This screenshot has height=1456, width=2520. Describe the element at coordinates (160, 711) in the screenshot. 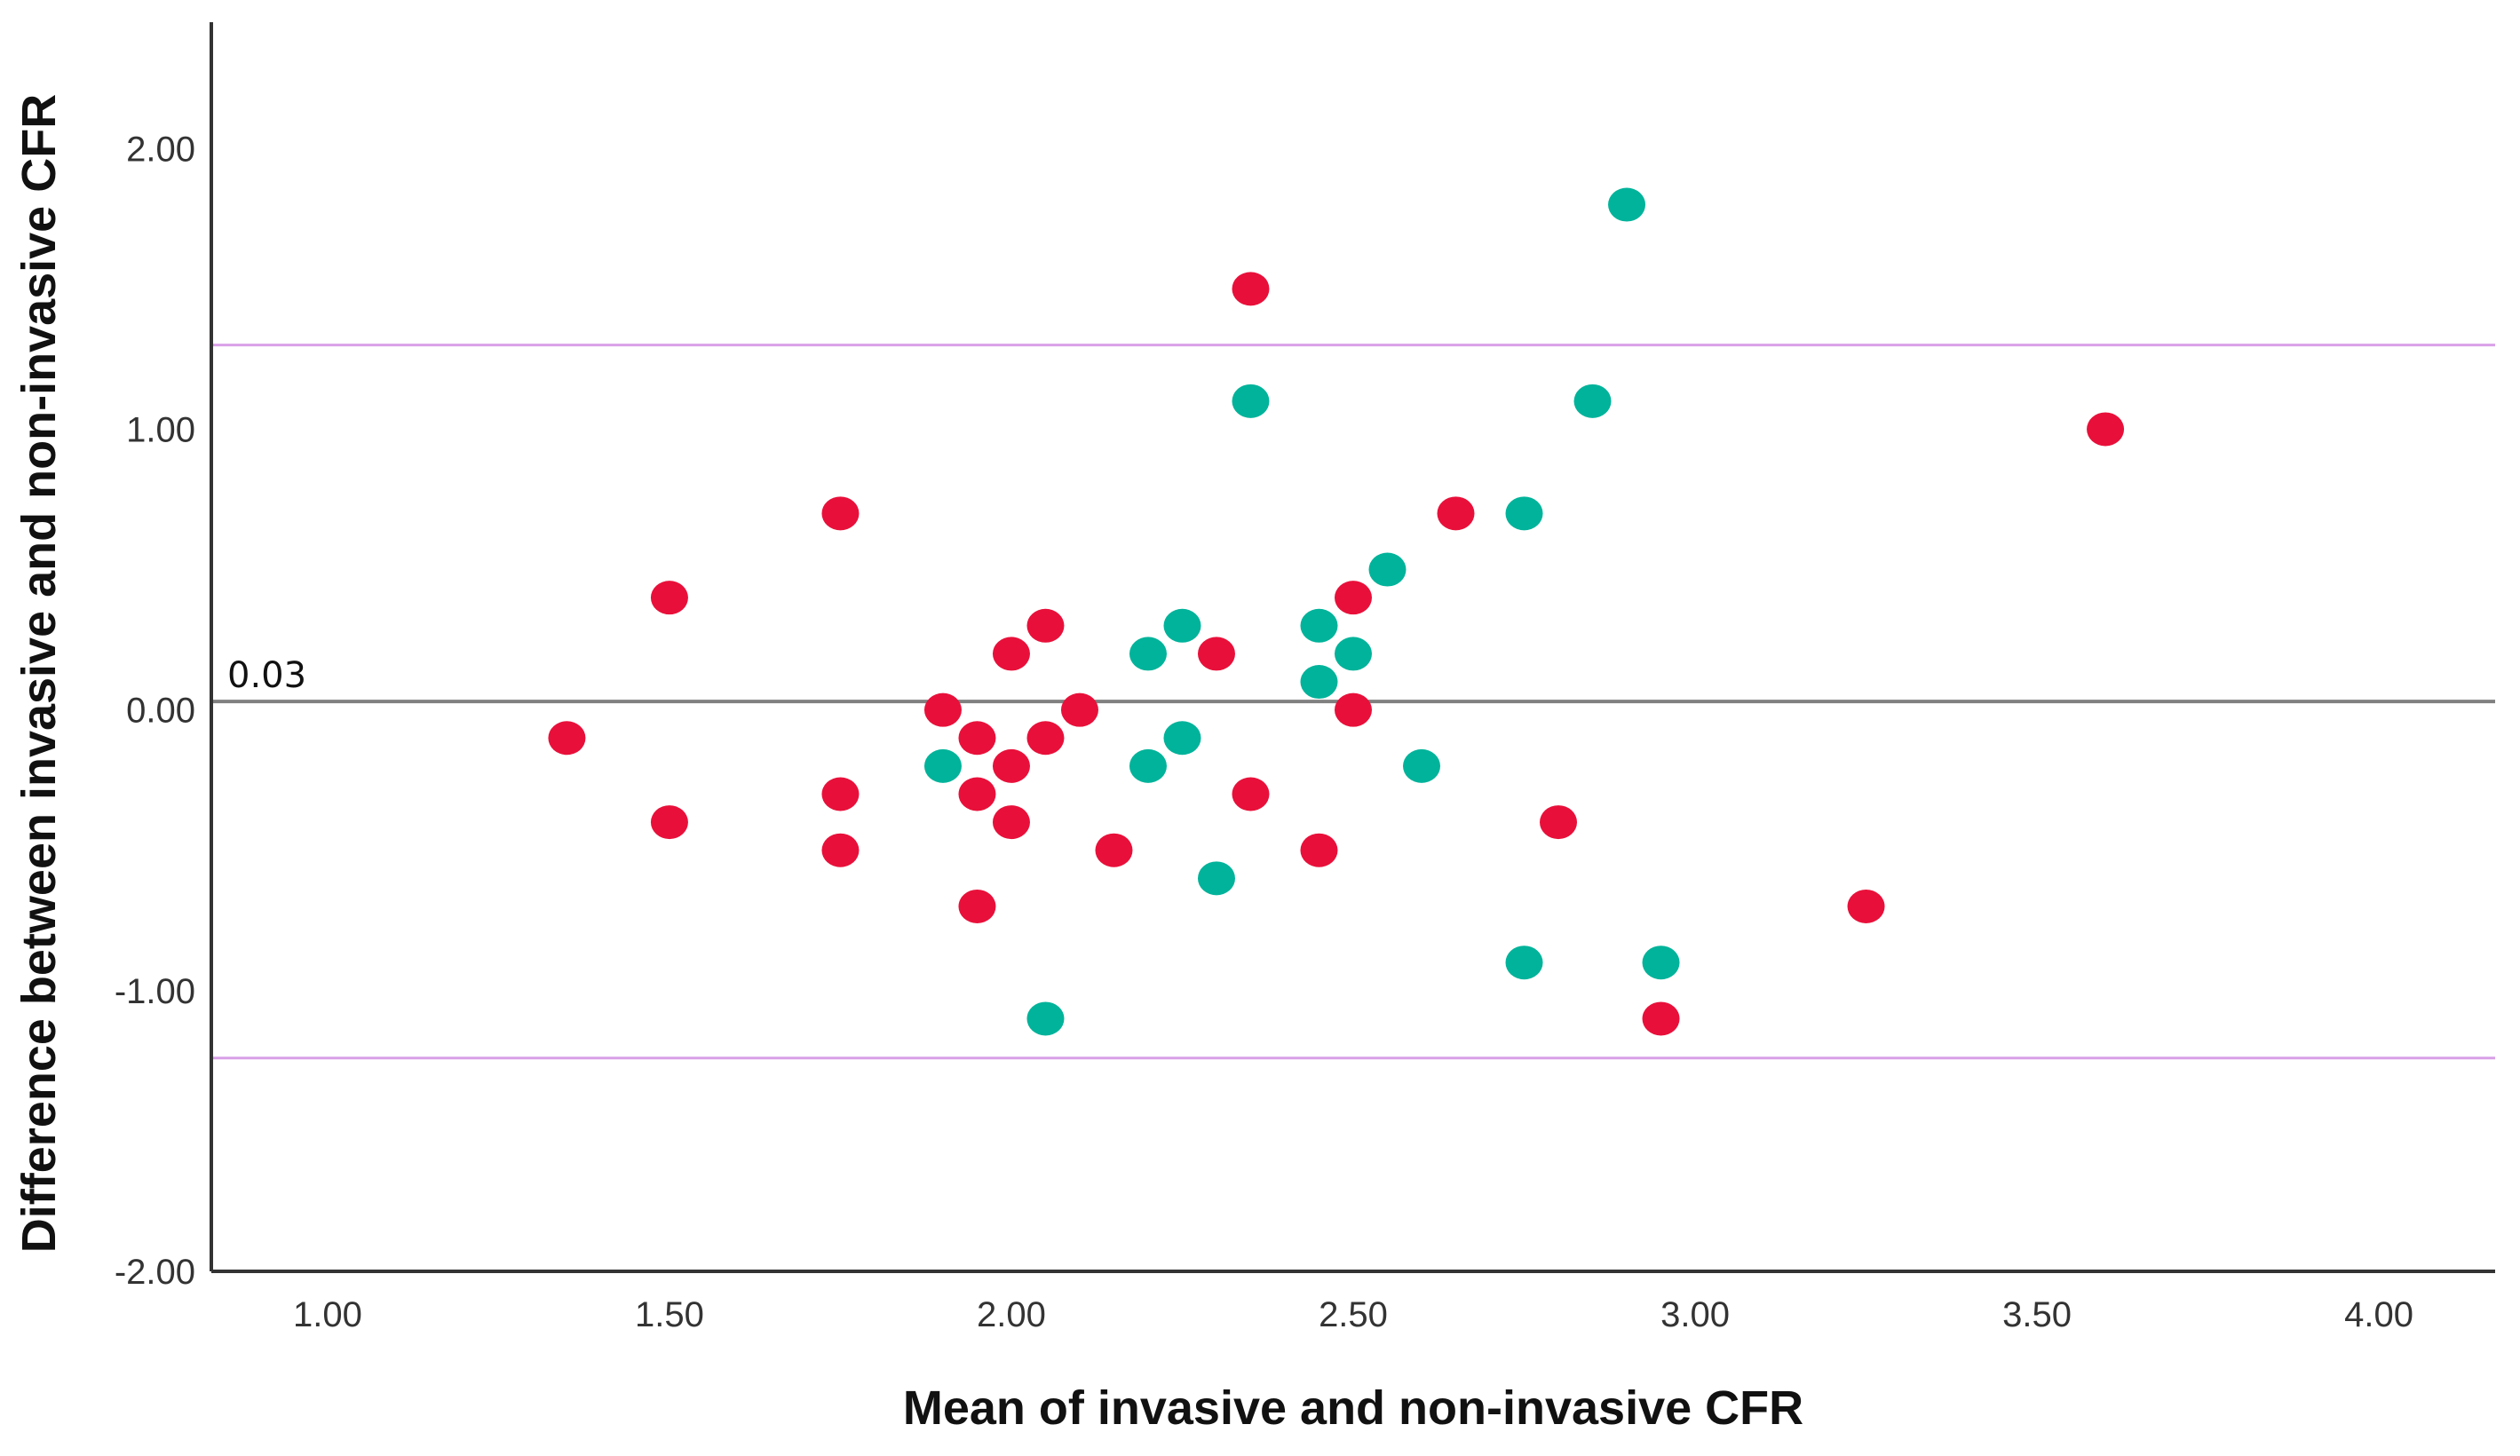

I see `y-tick-label: 0.00` at that location.